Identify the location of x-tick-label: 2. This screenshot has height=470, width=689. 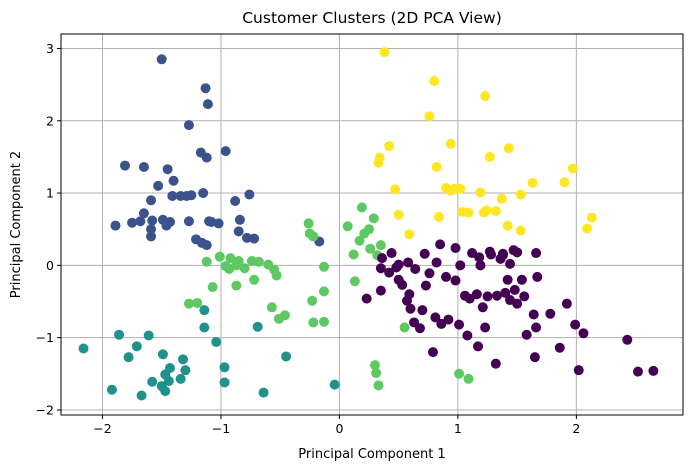
(576, 428).